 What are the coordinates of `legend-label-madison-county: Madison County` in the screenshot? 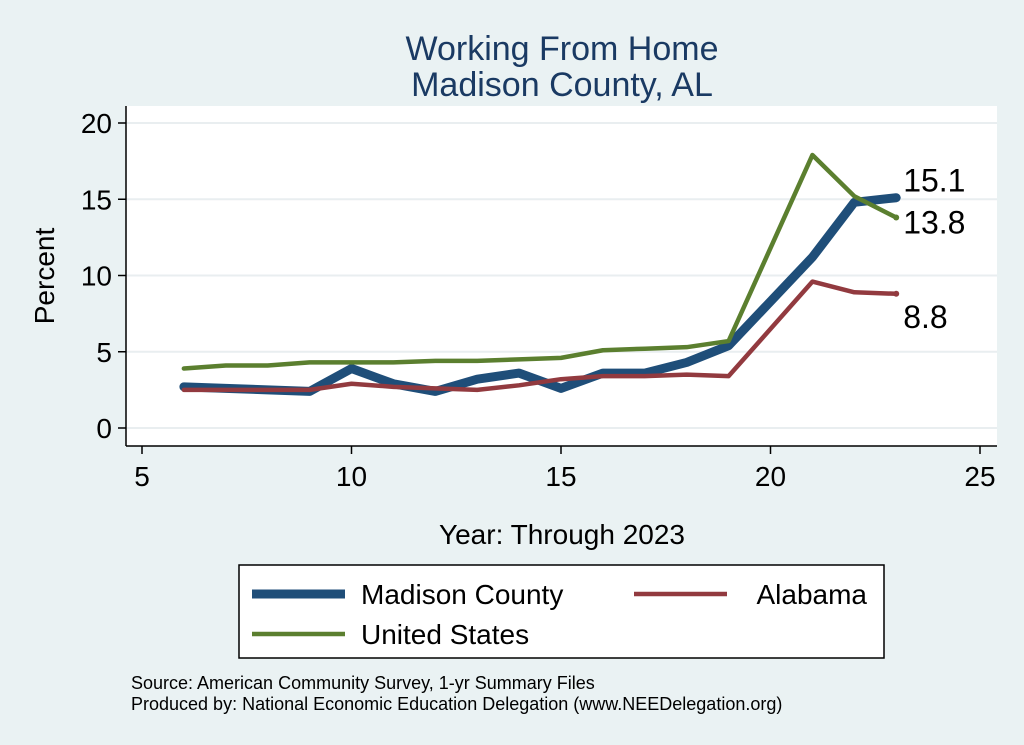 It's located at (462, 594).